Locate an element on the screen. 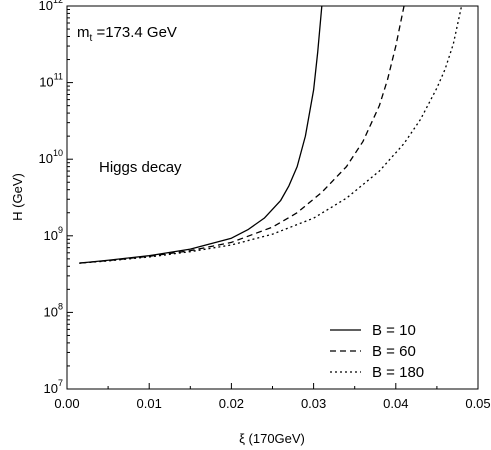 The height and width of the screenshot is (450, 491). legend-label: B = 10 is located at coordinates (394, 330).